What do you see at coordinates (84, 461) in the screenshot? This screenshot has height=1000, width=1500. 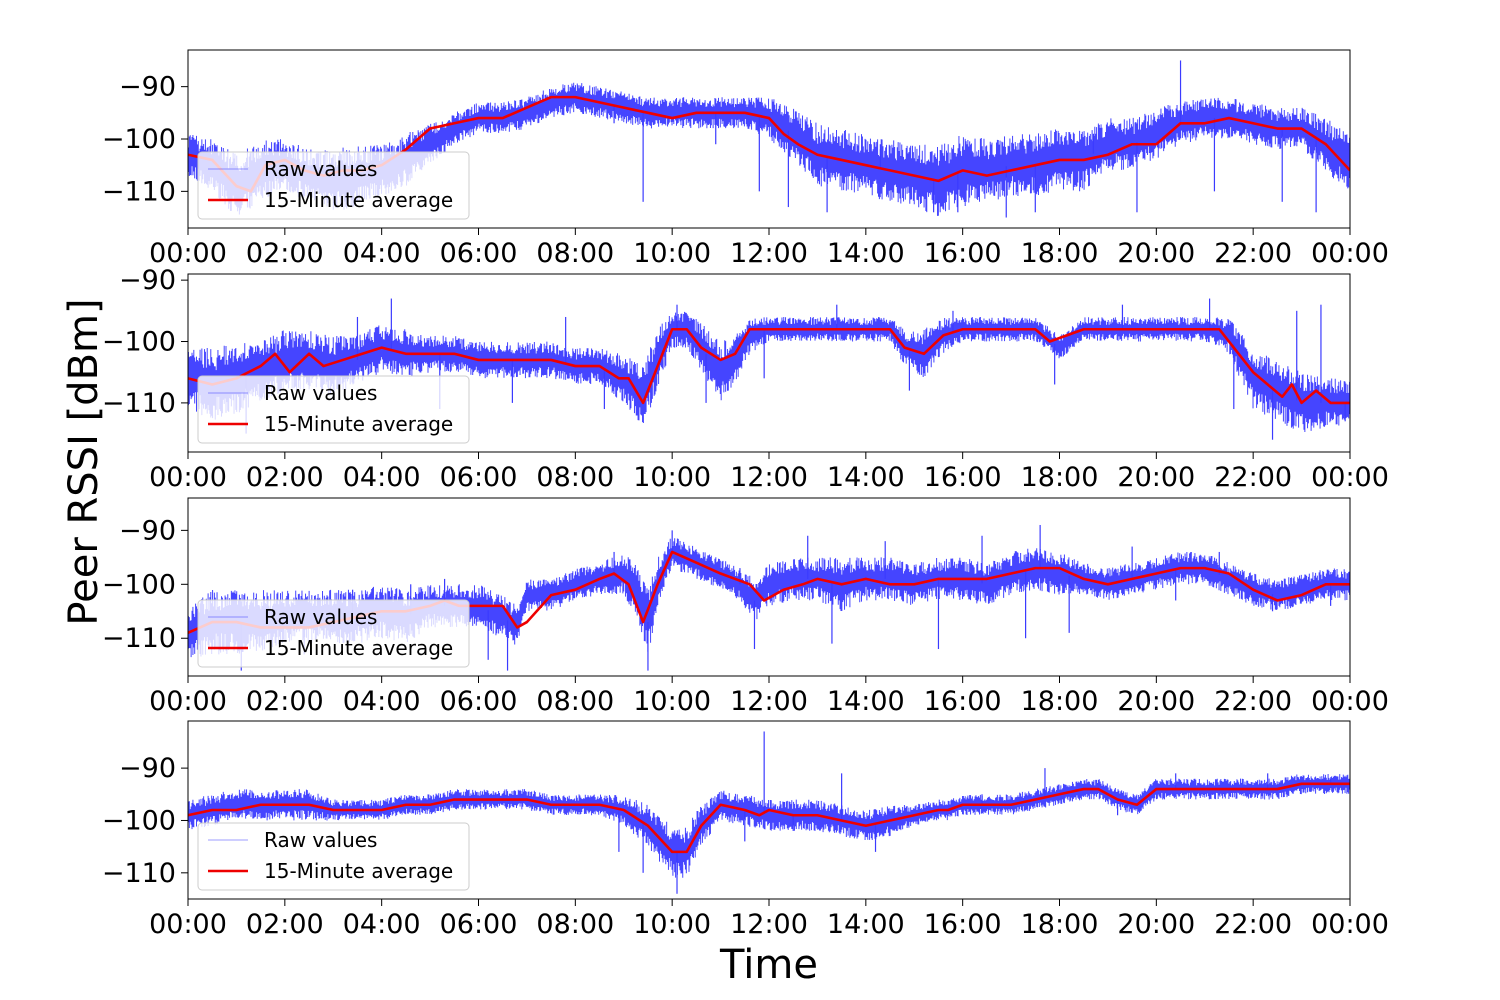 I see `y-axis-label: Peer RSSI [dBm]` at bounding box center [84, 461].